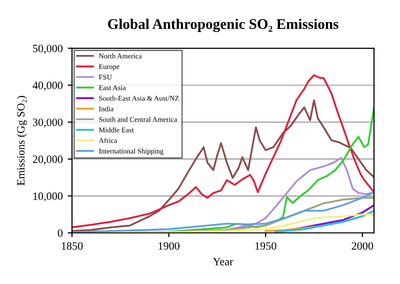 The image size is (400, 284). I want to click on x-axis-title: Year, so click(223, 262).